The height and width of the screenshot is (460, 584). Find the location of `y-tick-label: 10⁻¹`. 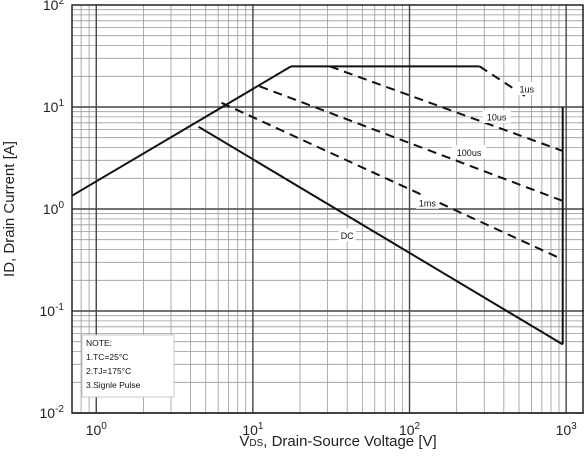

y-tick-label: 10⁻¹ is located at coordinates (52, 310).